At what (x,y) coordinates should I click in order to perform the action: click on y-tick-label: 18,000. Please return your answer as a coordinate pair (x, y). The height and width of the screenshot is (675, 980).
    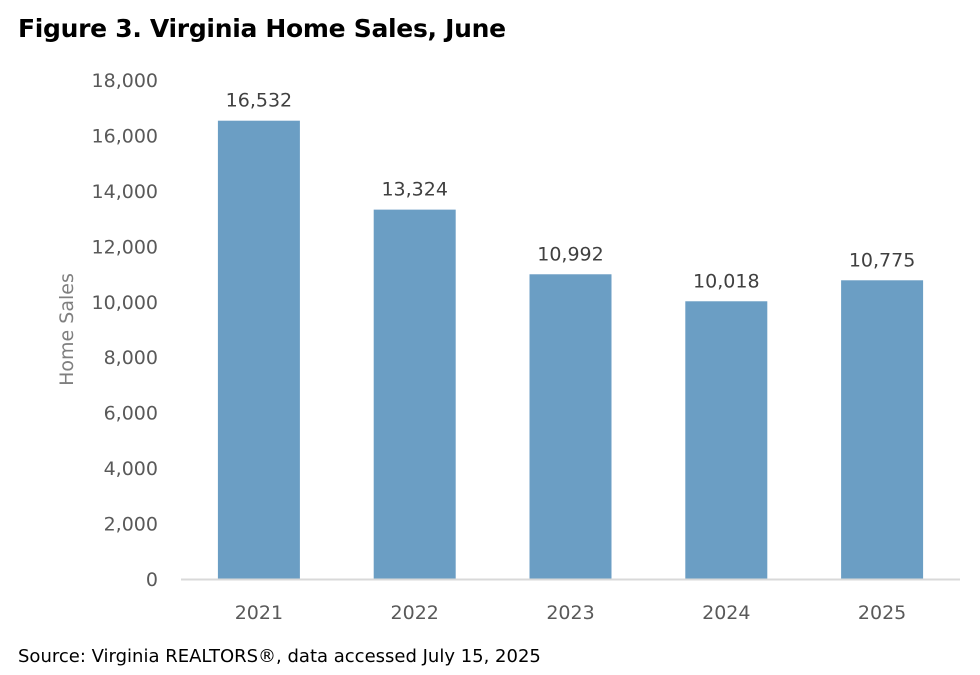
    Looking at the image, I should click on (125, 81).